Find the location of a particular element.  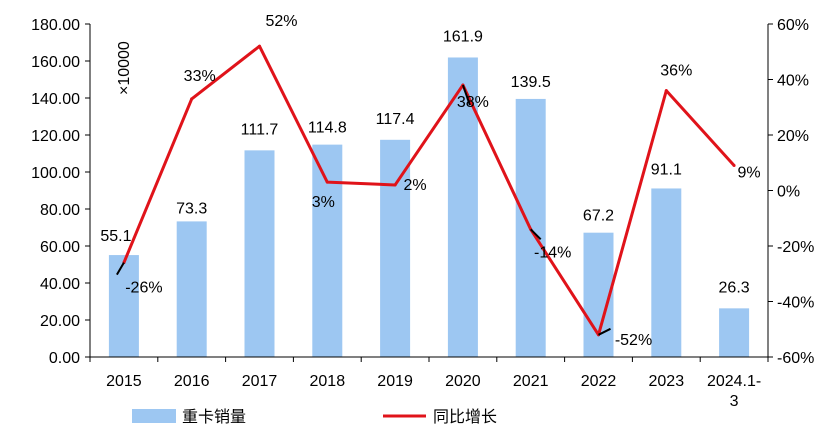

right-tick-label: 20% is located at coordinates (793, 136).